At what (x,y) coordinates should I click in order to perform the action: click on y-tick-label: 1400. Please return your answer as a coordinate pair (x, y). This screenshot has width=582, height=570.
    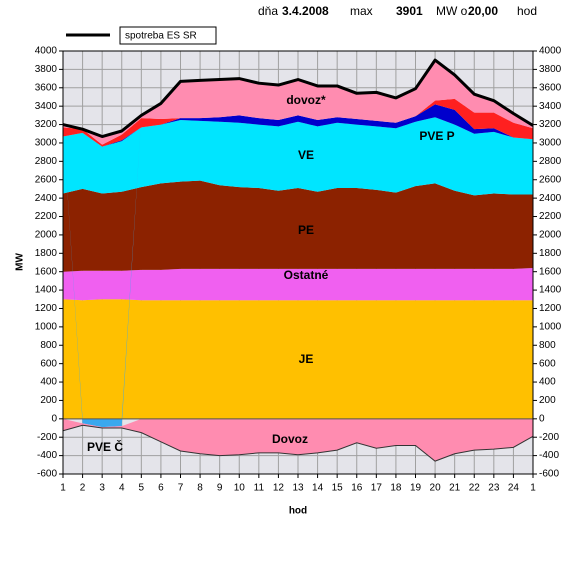
    Looking at the image, I should click on (46, 290).